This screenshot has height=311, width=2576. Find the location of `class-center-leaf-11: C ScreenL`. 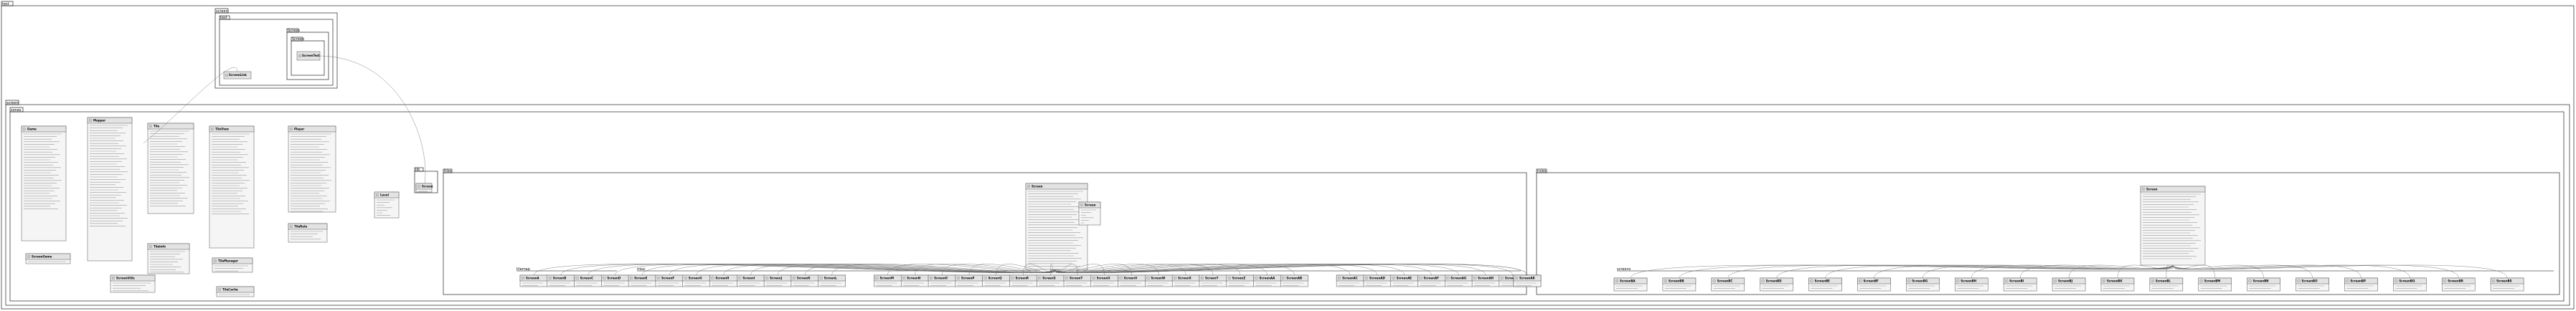

class-center-leaf-11: C ScreenL is located at coordinates (832, 280).